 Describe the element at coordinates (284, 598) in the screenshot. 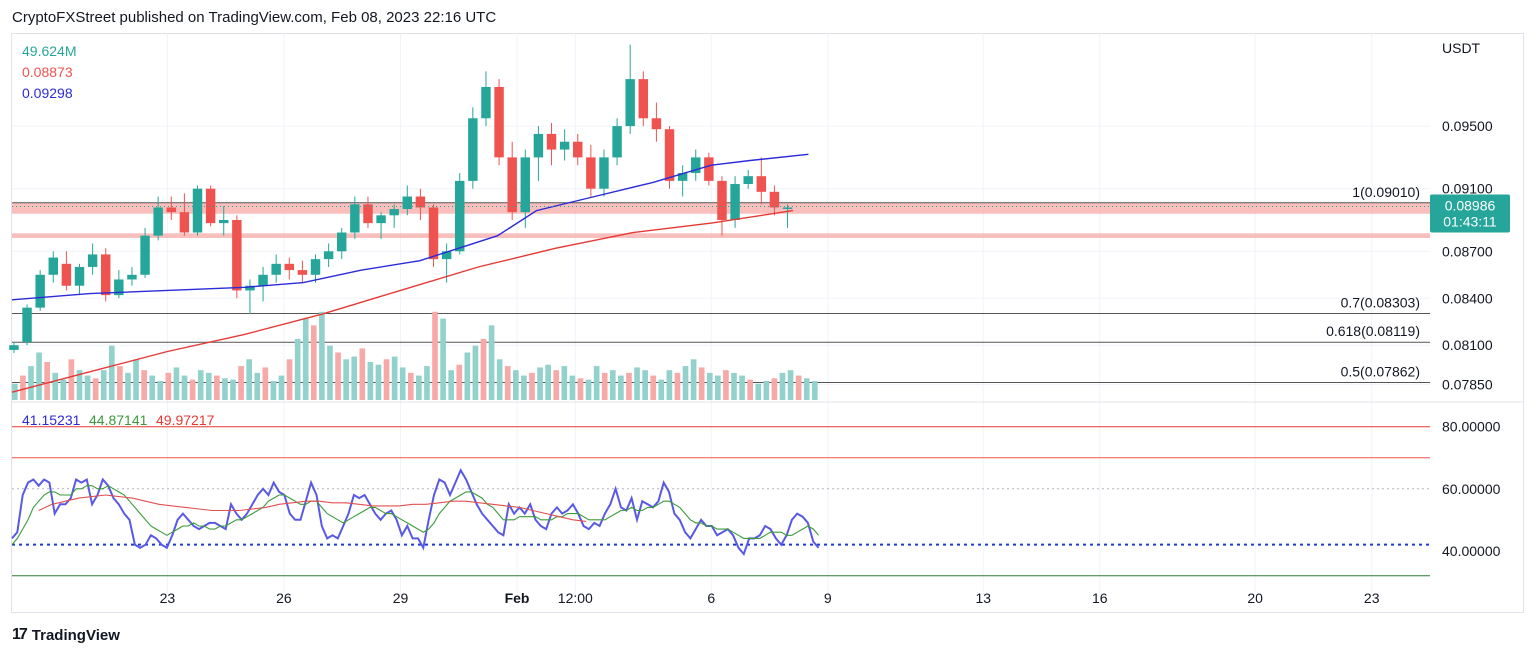

I see `time-tick-label: 26` at that location.